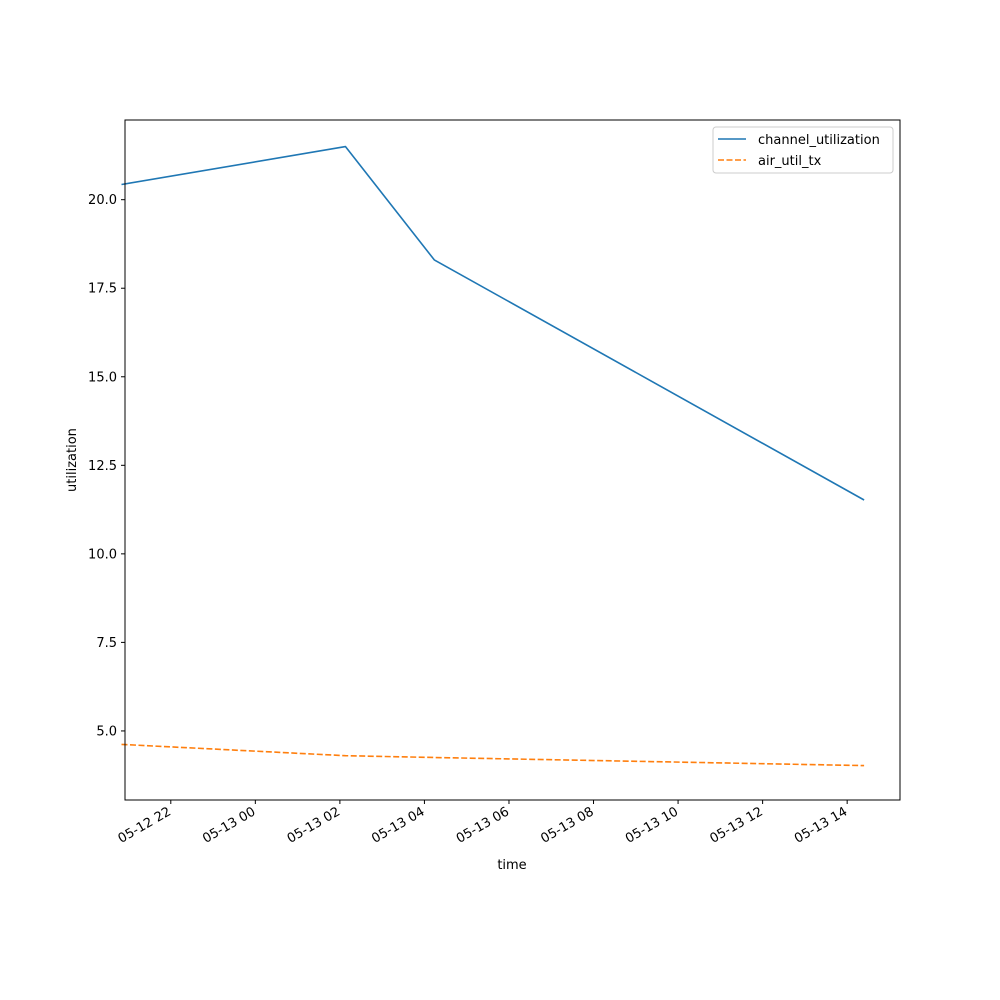 The width and height of the screenshot is (1000, 1000). What do you see at coordinates (106, 643) in the screenshot?
I see `y-tick-label: 7.5` at bounding box center [106, 643].